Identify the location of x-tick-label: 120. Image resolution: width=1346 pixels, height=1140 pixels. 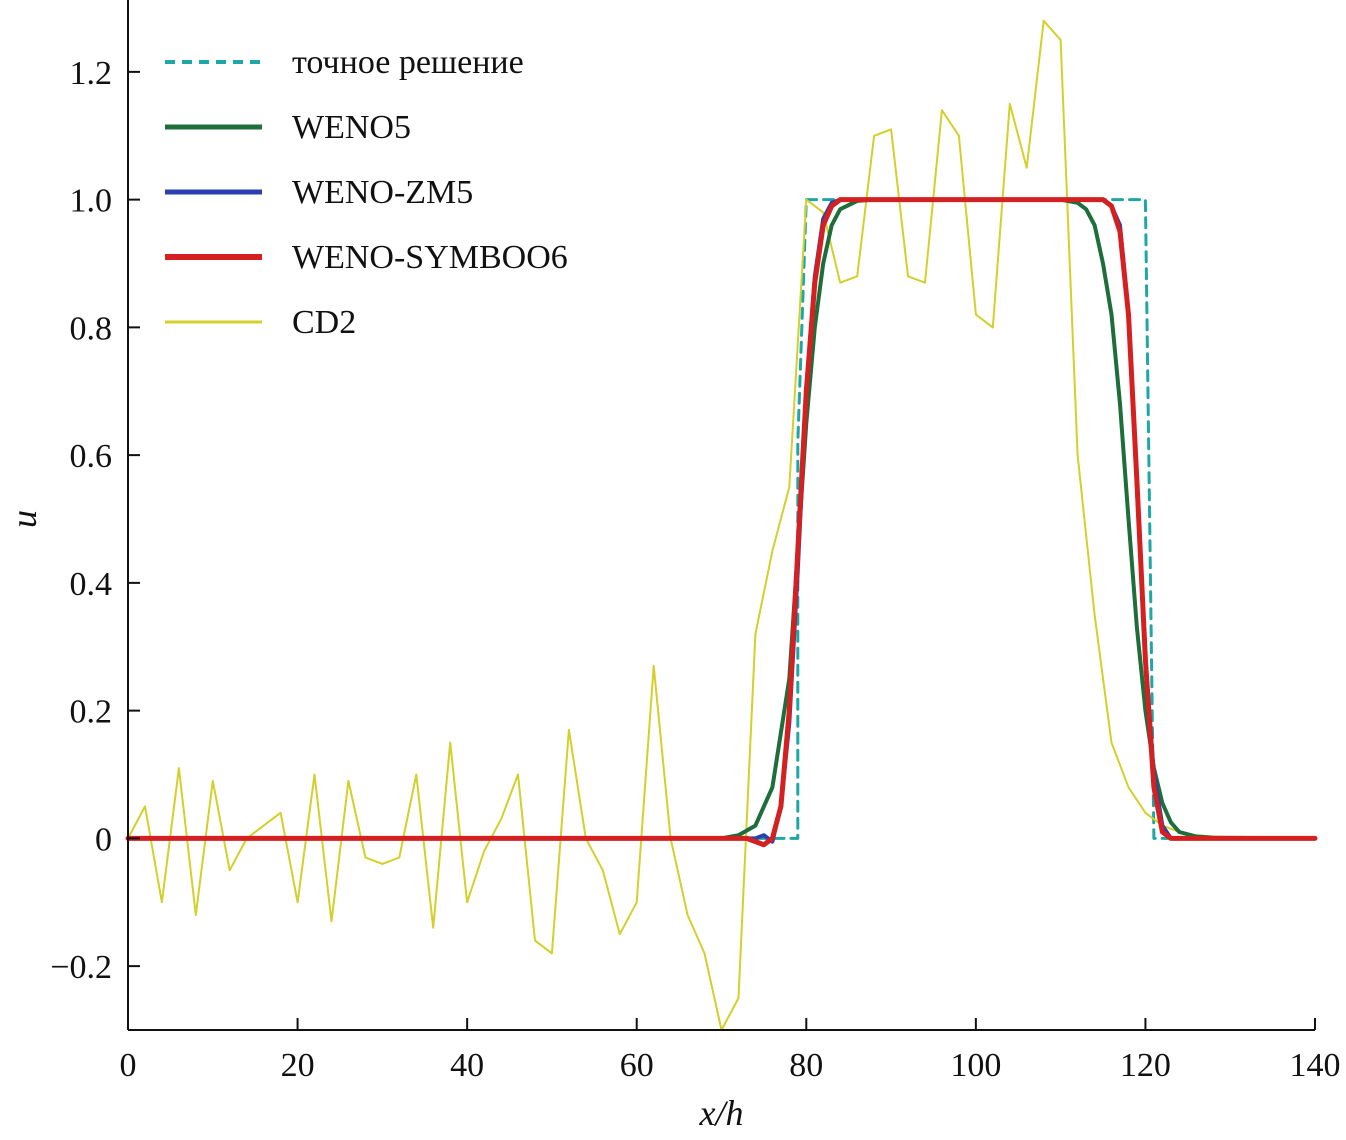
(1145, 1065).